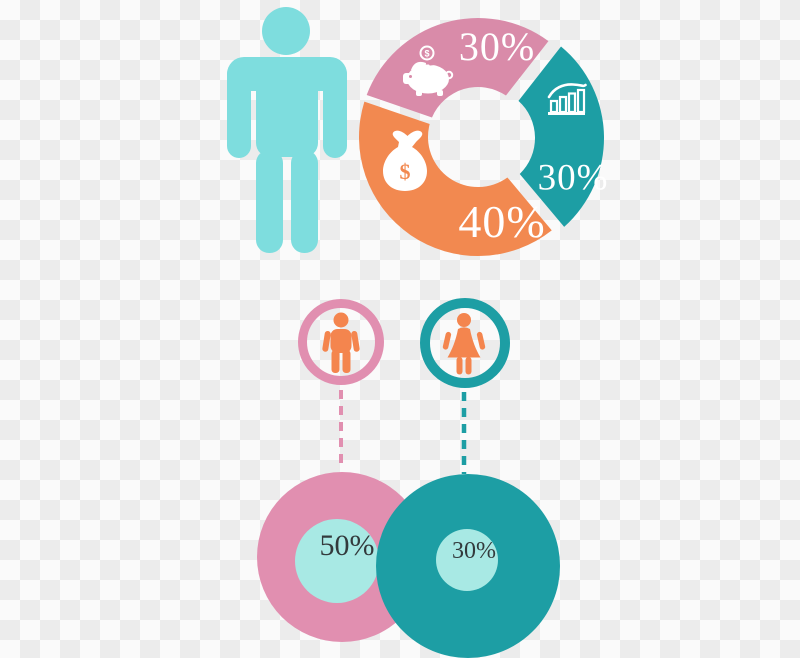 The width and height of the screenshot is (800, 658). What do you see at coordinates (428, 70) in the screenshot?
I see `piggy-bank-icon: $` at bounding box center [428, 70].